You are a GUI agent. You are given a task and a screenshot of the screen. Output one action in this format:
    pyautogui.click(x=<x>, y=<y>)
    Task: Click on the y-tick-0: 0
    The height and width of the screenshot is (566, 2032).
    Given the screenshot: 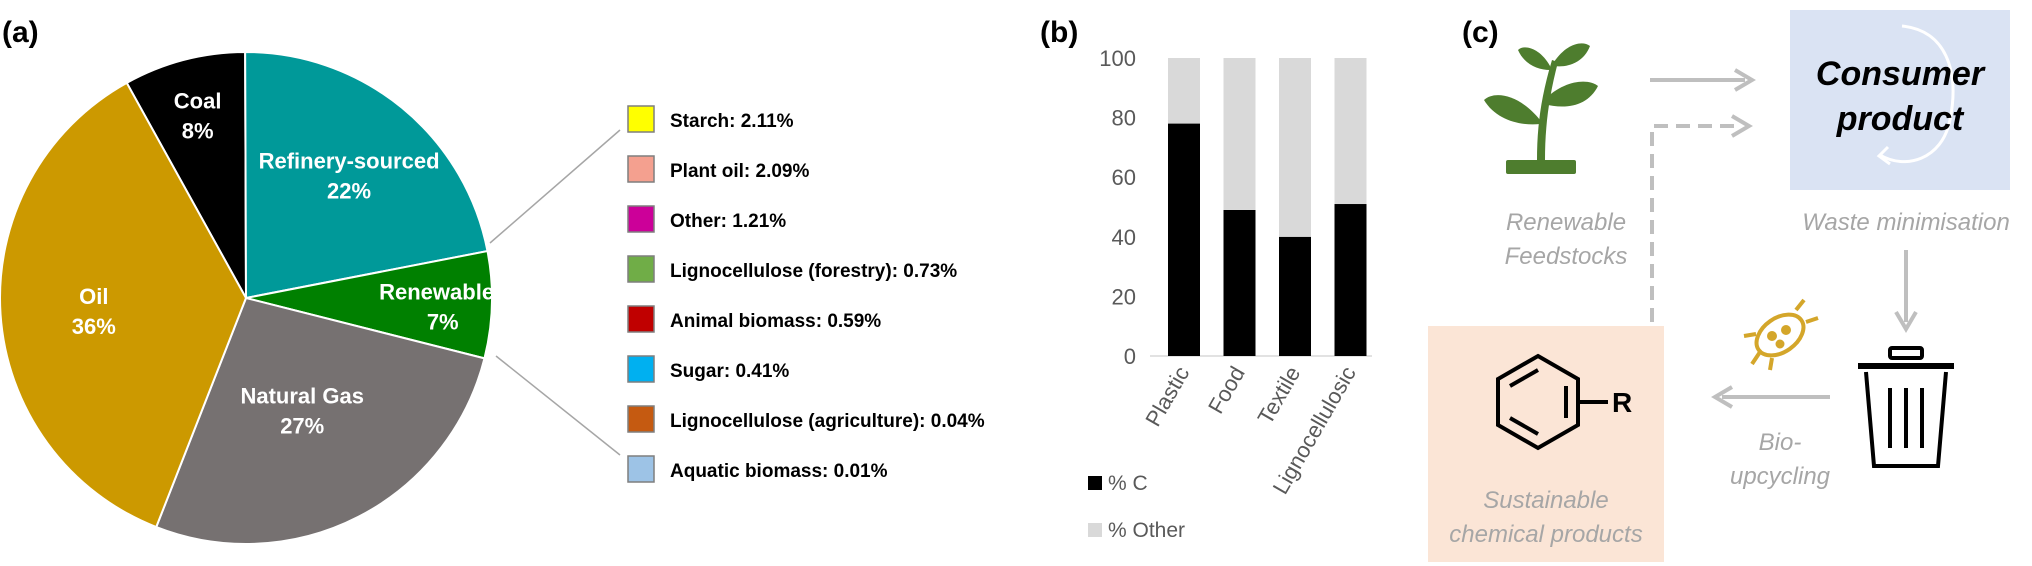 What is the action you would take?
    pyautogui.click(x=1130, y=356)
    